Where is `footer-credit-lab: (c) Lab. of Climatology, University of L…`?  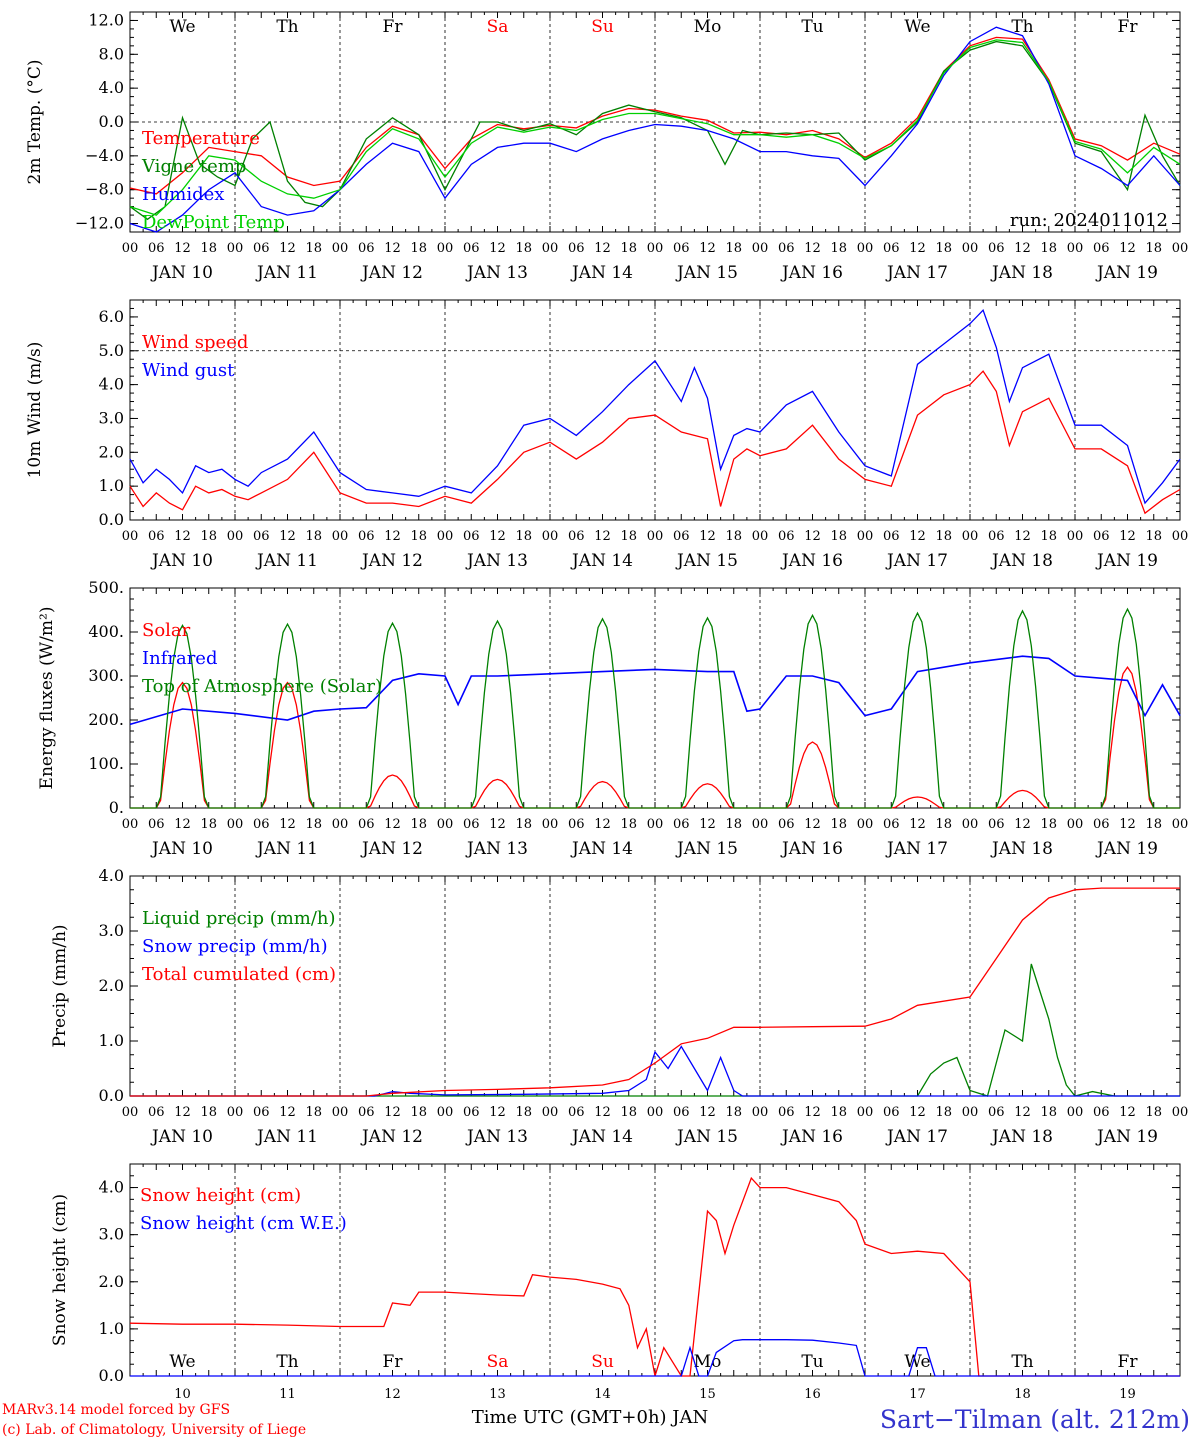 footer-credit-lab: (c) Lab. of Climatology, University of L… is located at coordinates (154, 1430).